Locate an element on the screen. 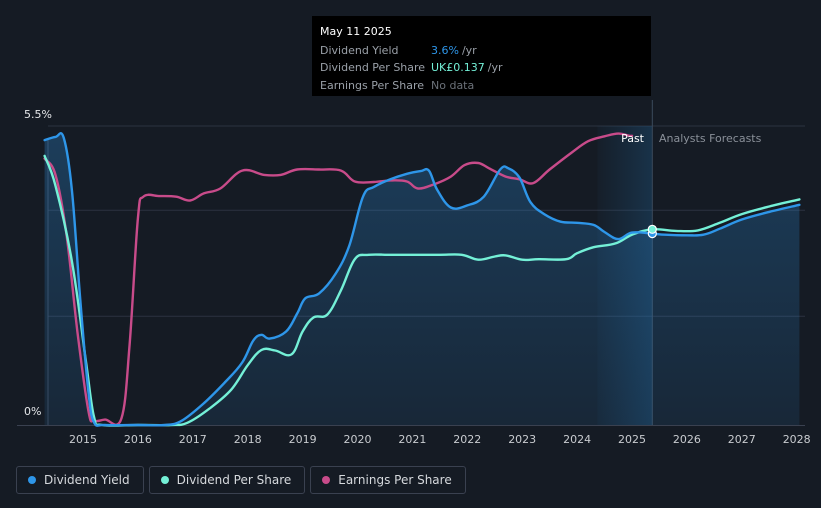 This screenshot has height=508, width=821. legend-label: Earnings Per Share is located at coordinates (395, 480).